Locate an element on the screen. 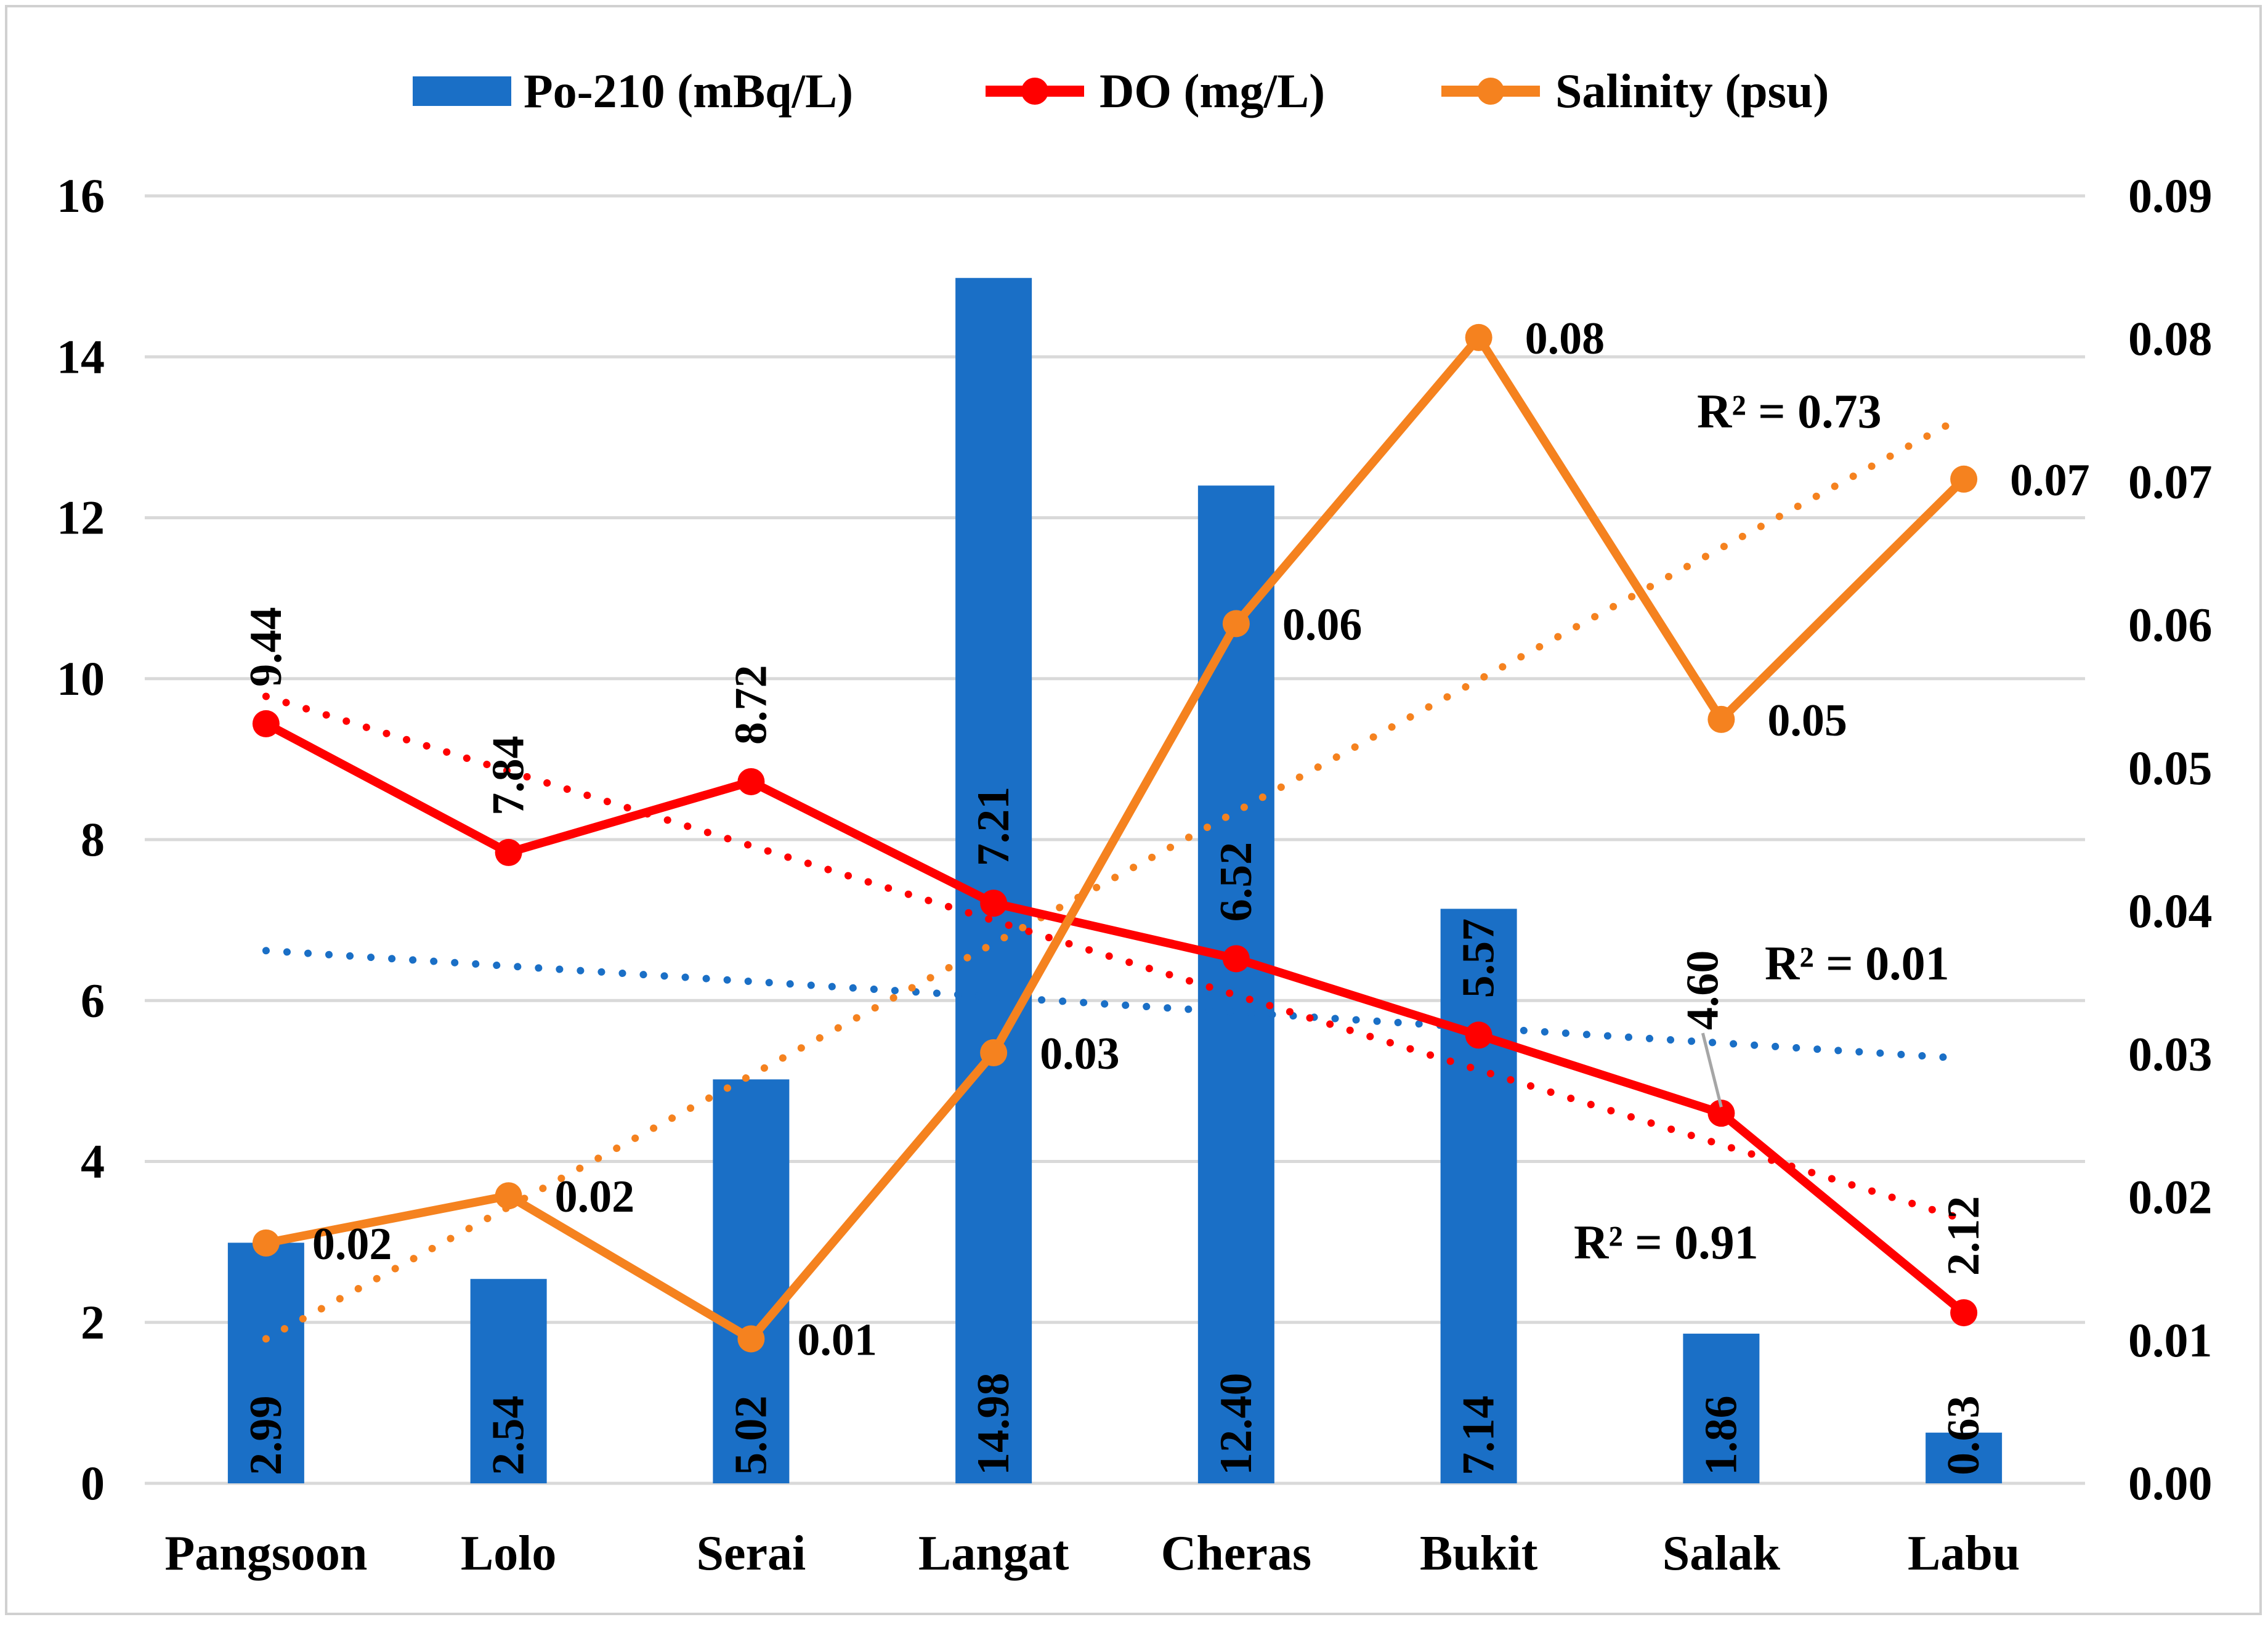 The width and height of the screenshot is (2268, 1625). legend-label-do: DO (mg/L) is located at coordinates (1213, 91).